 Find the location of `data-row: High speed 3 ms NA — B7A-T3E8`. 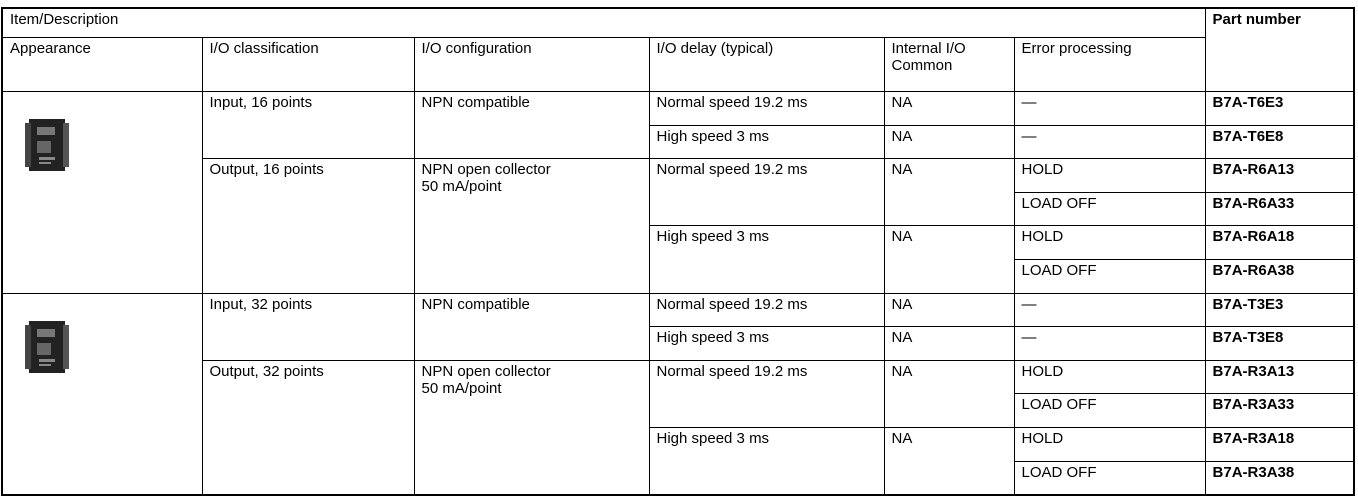

data-row: High speed 3 ms NA — B7A-T3E8 is located at coordinates (678, 343).